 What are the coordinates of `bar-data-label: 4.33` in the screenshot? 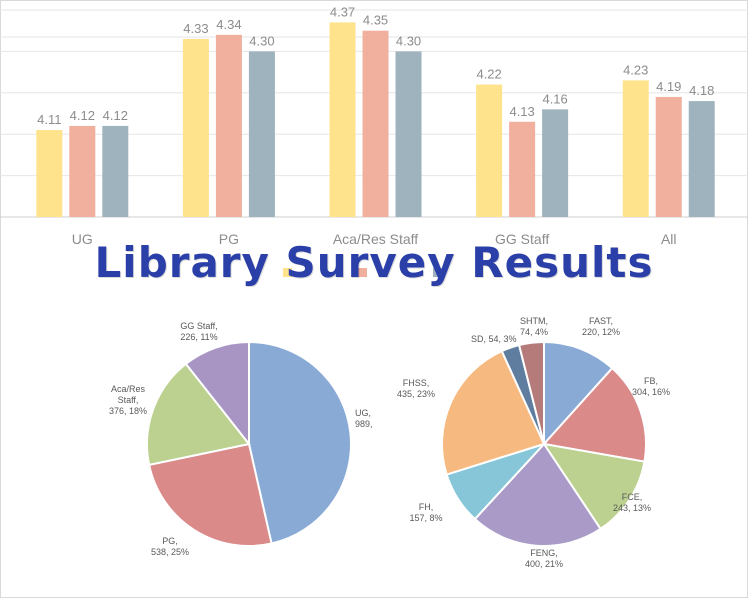 It's located at (195, 28).